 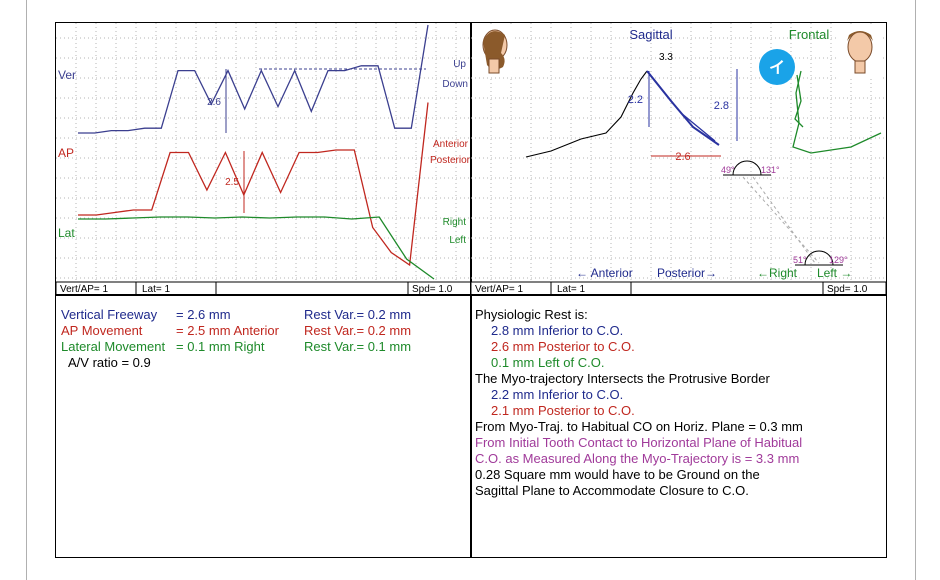 I want to click on ver-axis-label: Ver, so click(x=67, y=75).